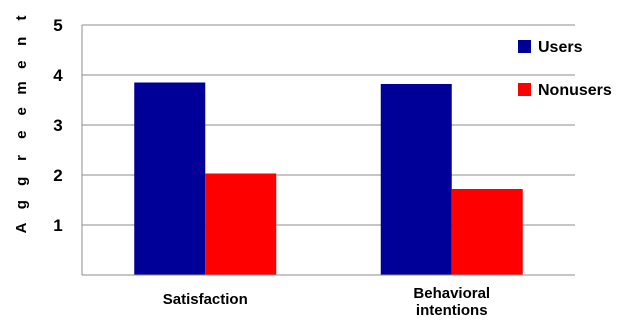 This screenshot has height=326, width=625. What do you see at coordinates (326, 302) in the screenshot?
I see `x-category-labels: Satisfaction Behavioral intentions` at bounding box center [326, 302].